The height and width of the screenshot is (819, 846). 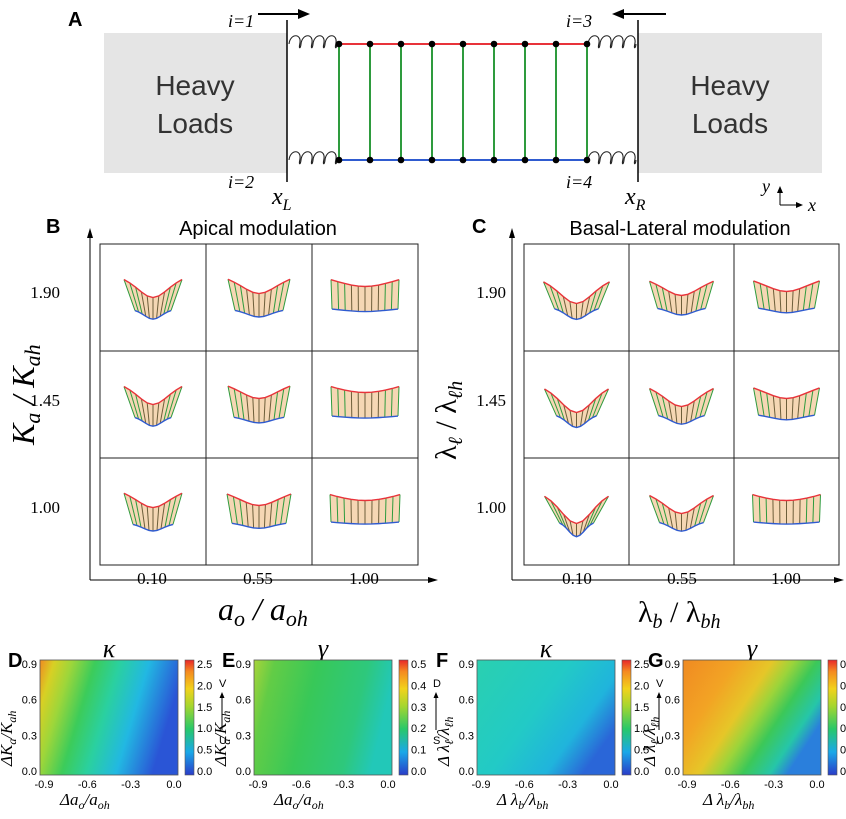 I want to click on cell-row, so click(x=463, y=102).